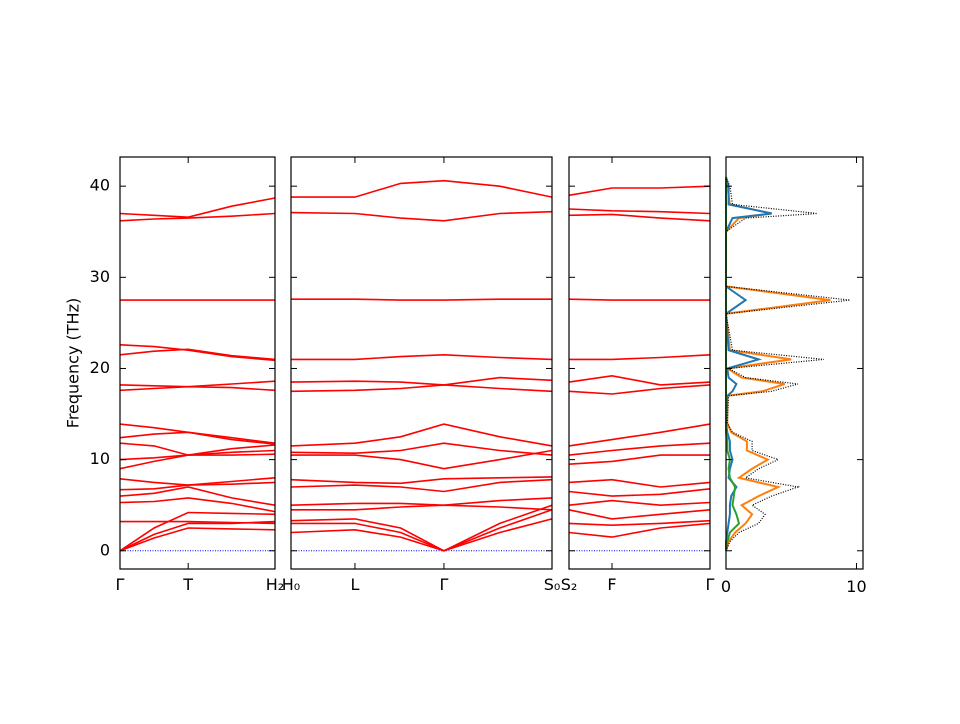 The height and width of the screenshot is (724, 960). Describe the element at coordinates (291, 584) in the screenshot. I see `x-tick-label: H₀` at that location.